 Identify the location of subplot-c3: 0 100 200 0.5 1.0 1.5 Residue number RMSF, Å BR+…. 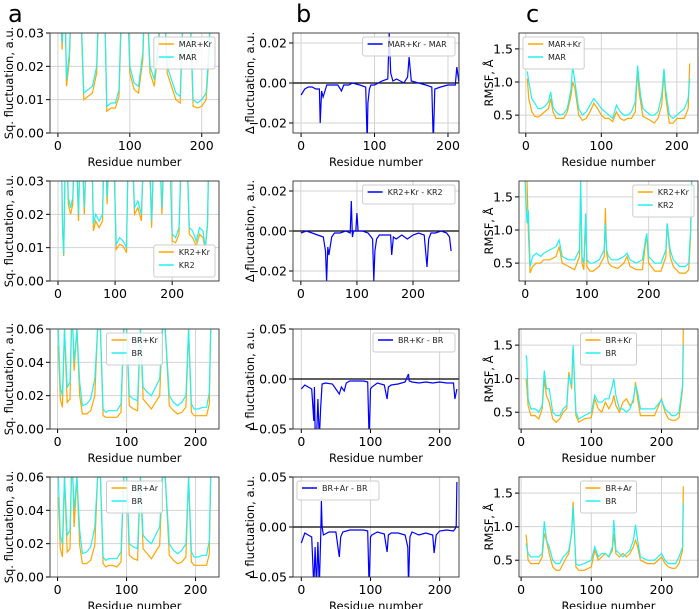
(590, 396).